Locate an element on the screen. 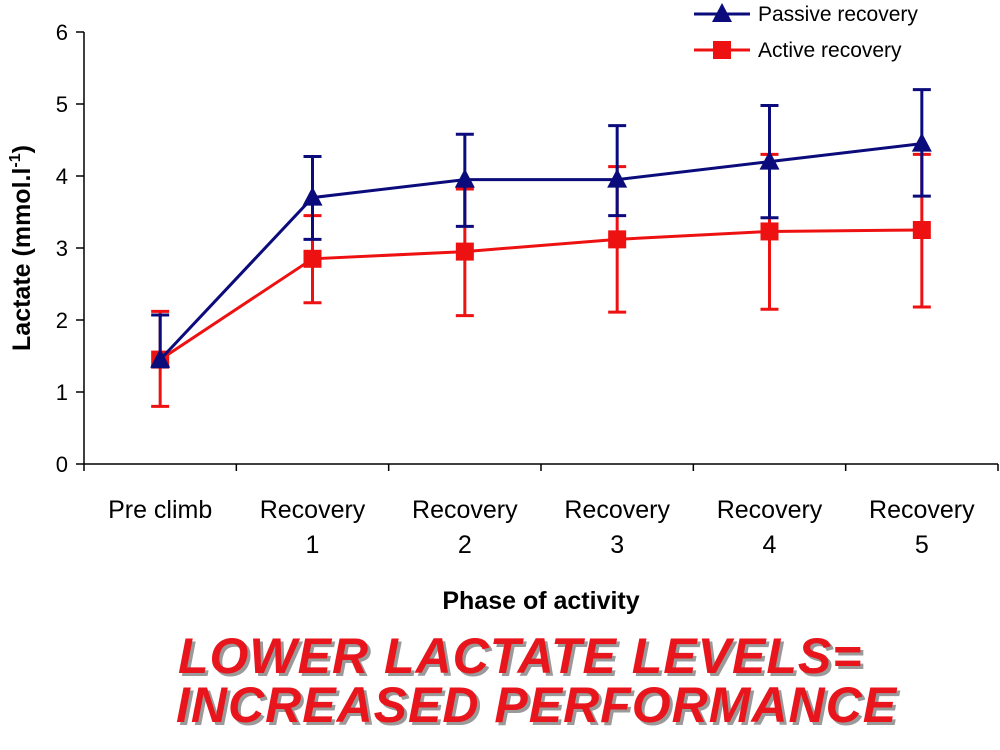 The image size is (1000, 750). x-tick-label-line: 3 is located at coordinates (617, 545).